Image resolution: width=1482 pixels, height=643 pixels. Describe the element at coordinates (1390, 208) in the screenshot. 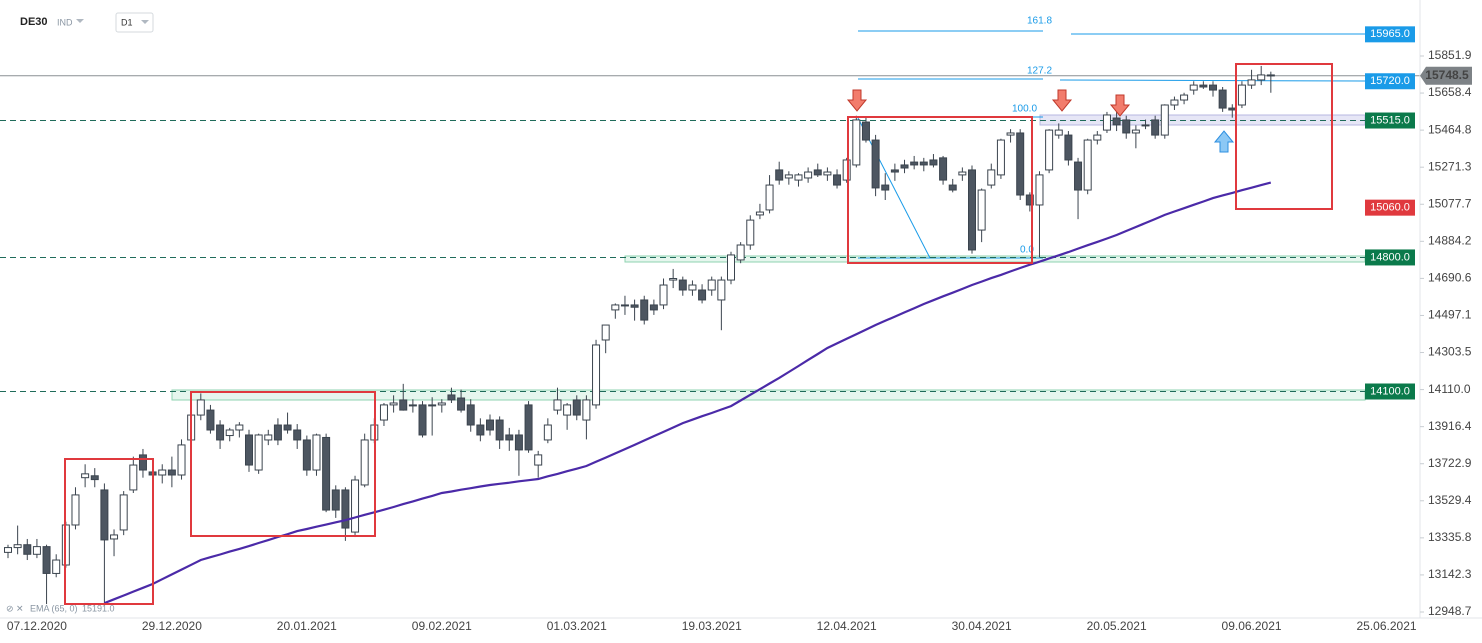

I see `level-label: 15060.0` at that location.